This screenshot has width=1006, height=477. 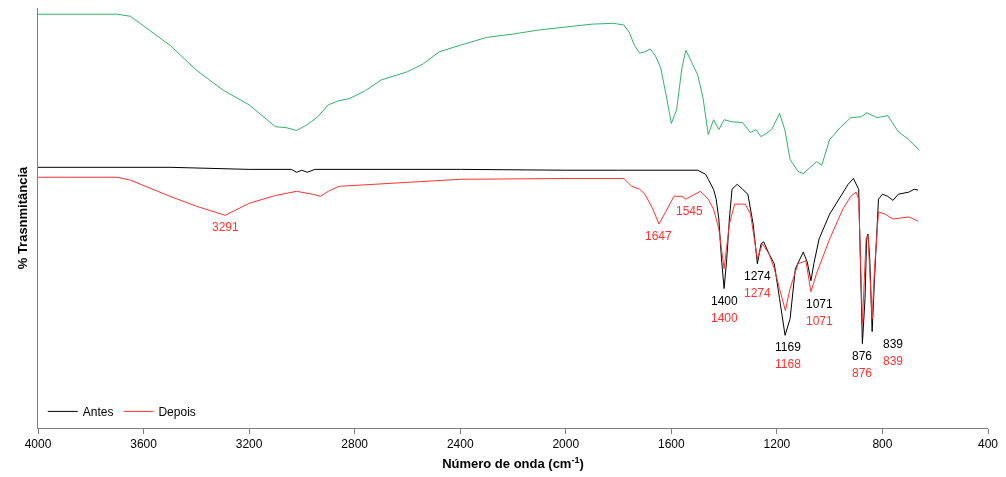 I want to click on annotation: 1647, so click(x=659, y=236).